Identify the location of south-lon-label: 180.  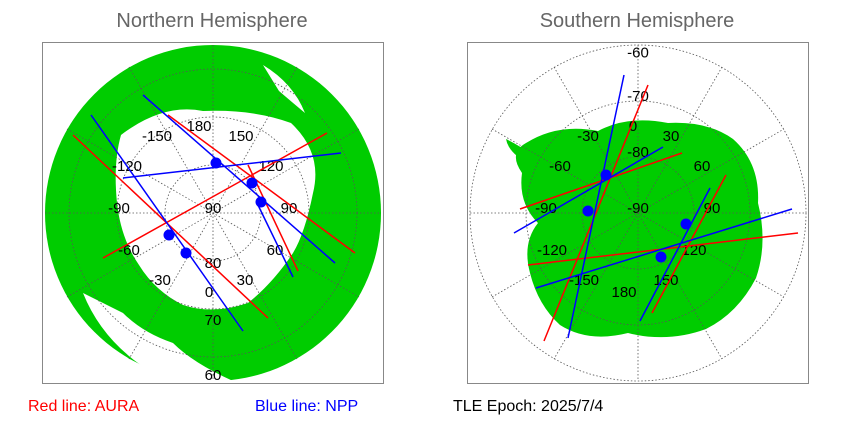
(623, 292).